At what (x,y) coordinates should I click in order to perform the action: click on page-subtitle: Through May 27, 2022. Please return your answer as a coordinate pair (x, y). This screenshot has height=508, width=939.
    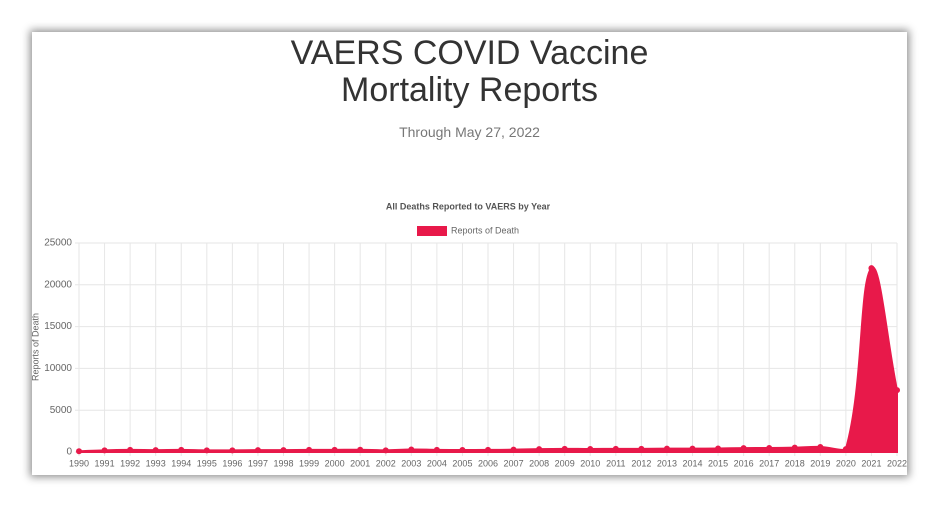
    Looking at the image, I should click on (469, 132).